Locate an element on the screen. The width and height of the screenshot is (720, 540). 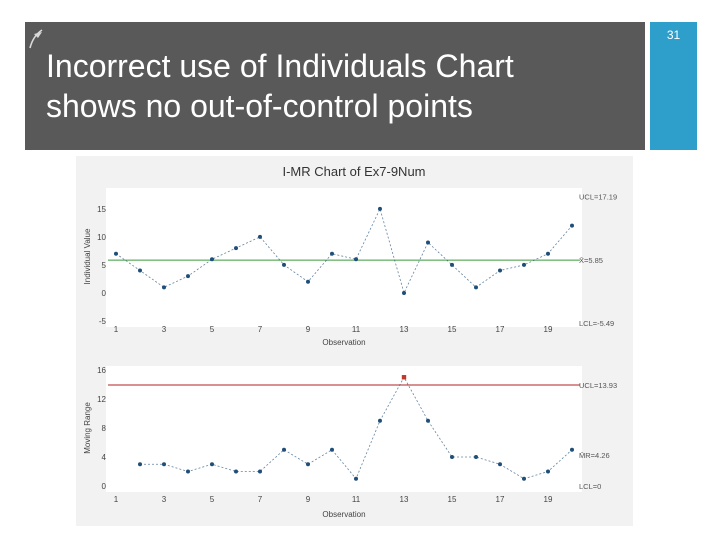
title-line-1: Incorrect use of Individuals Chart is located at coordinates (280, 66).